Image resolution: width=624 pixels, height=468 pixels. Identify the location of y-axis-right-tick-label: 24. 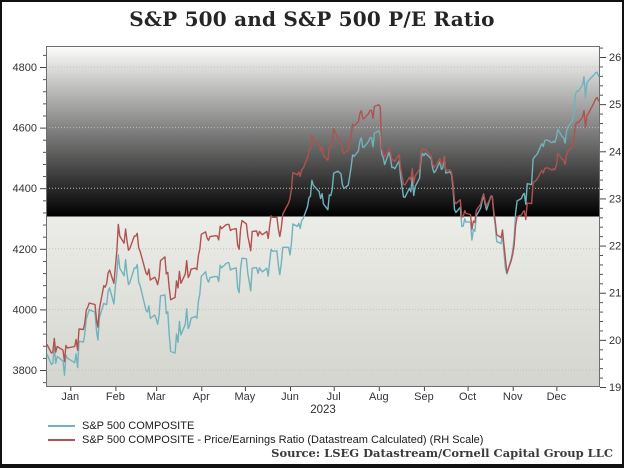
(615, 152).